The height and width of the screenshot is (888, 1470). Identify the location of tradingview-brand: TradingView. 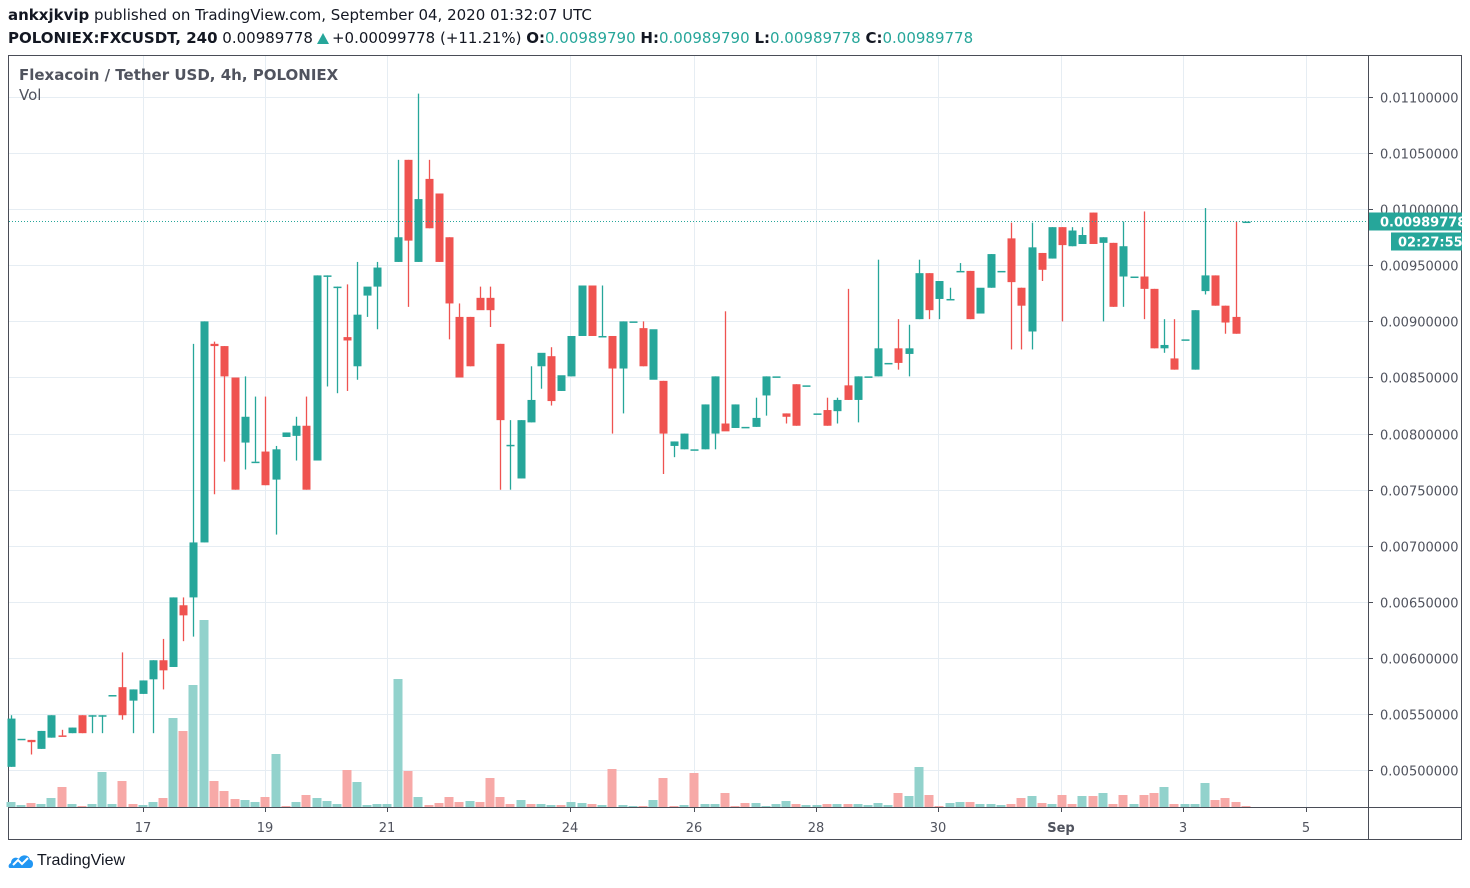
(81, 860).